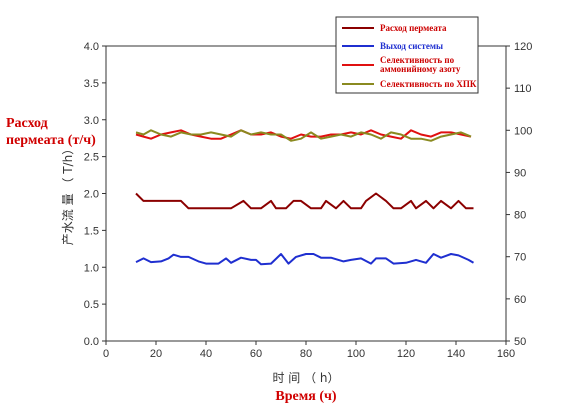  What do you see at coordinates (520, 342) in the screenshot?
I see `y-right-tick-label: 50` at bounding box center [520, 342].